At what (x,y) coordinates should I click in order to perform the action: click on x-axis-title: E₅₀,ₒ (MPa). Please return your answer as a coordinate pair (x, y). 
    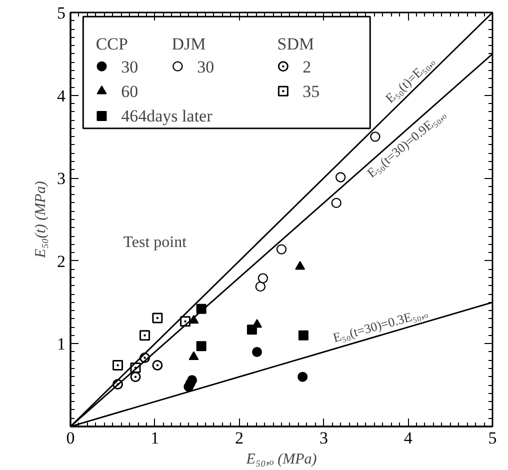
    Looking at the image, I should click on (281, 460).